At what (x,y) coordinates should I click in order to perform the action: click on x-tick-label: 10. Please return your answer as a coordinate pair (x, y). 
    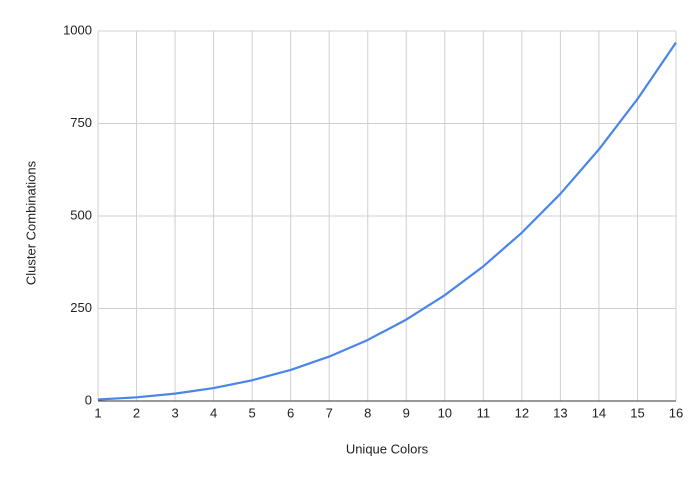
    Looking at the image, I should click on (445, 412).